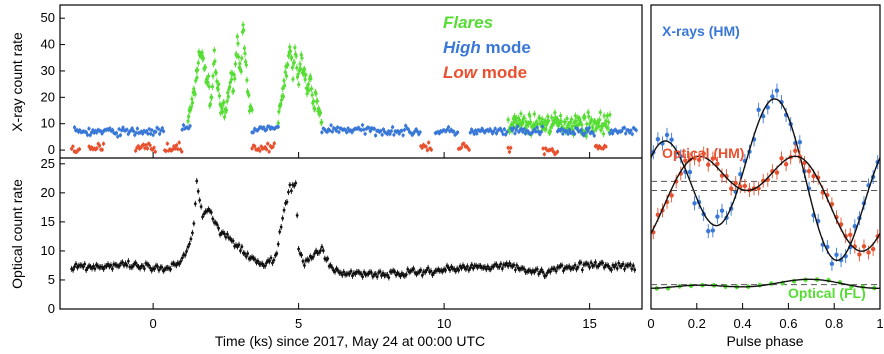  Describe the element at coordinates (487, 47) in the screenshot. I see `legend: Flares High mode Low mode` at that location.